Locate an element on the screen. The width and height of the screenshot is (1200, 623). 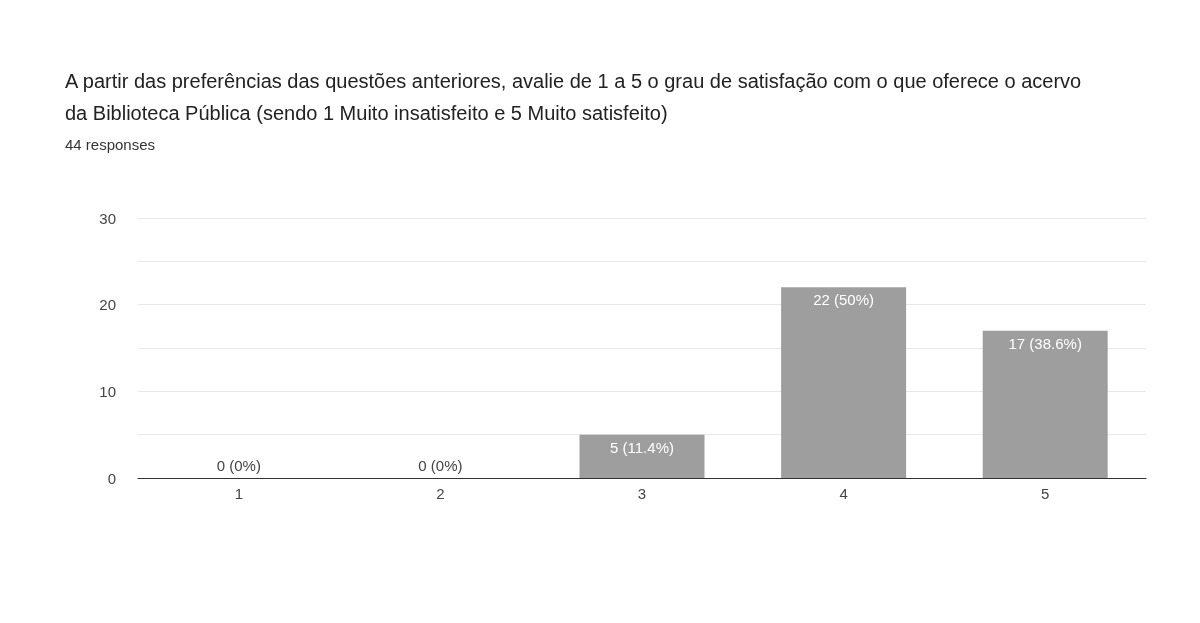
y-tick-label: 20 is located at coordinates (107, 305).